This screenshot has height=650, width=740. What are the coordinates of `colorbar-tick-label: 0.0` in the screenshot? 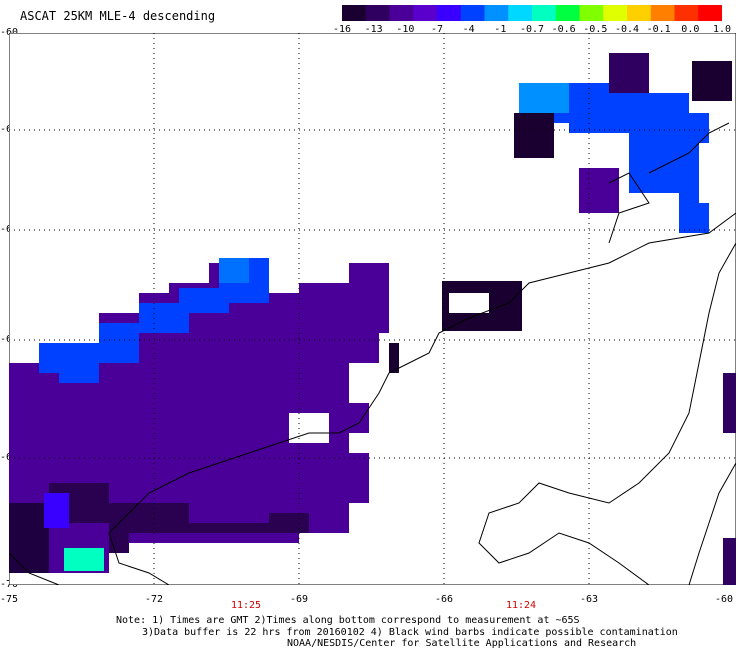 It's located at (690, 29).